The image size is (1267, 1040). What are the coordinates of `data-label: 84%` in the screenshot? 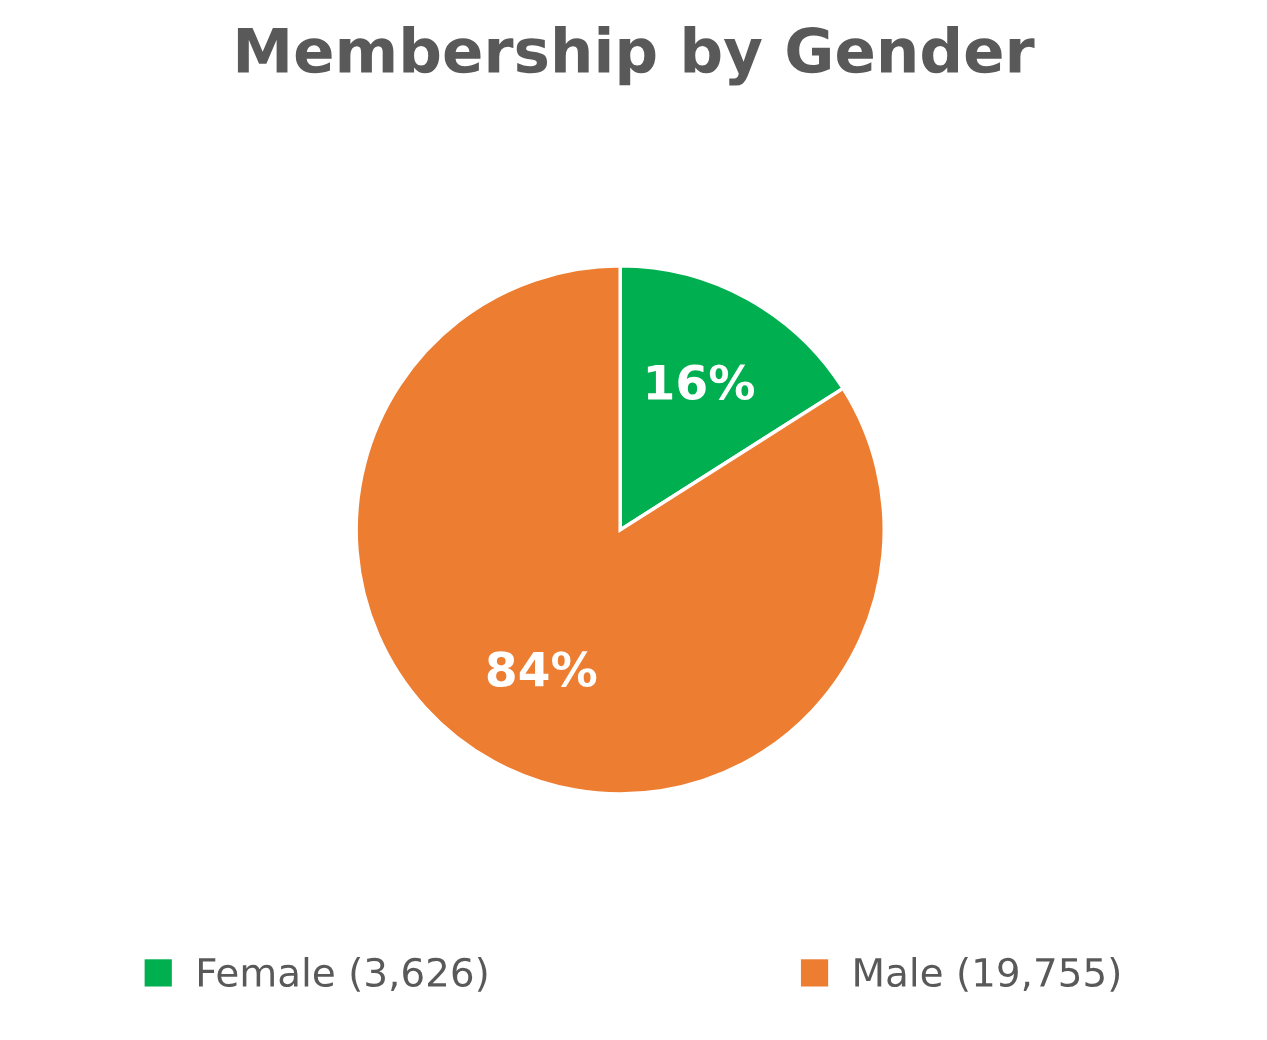 It's located at (542, 669).